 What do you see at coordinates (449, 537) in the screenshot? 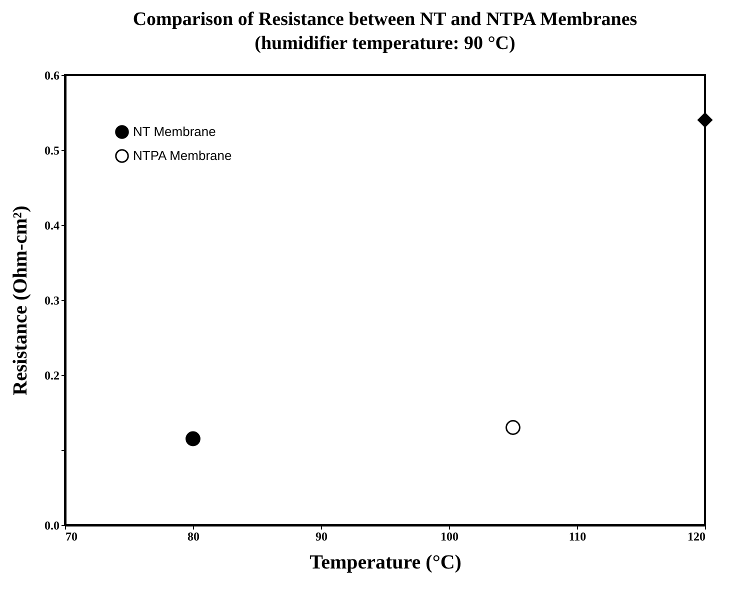
I see `x-tick-label: 100` at bounding box center [449, 537].